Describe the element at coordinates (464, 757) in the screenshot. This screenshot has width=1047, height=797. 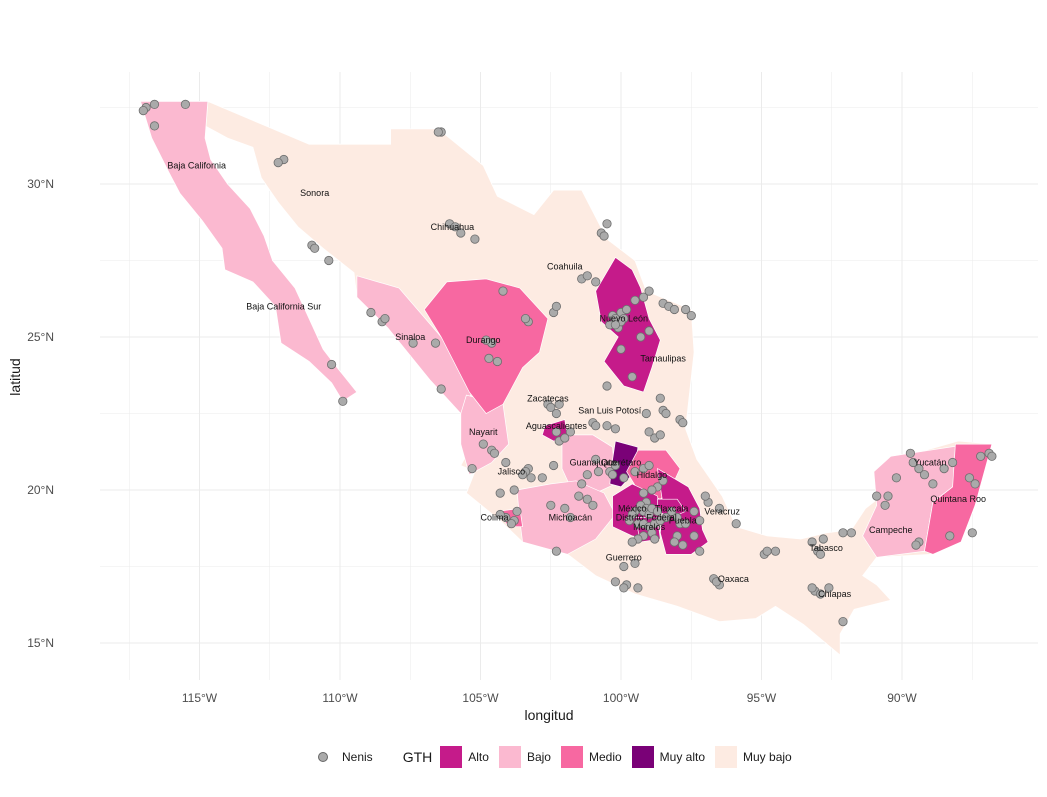
I see `legend-item-alto: Alto` at that location.